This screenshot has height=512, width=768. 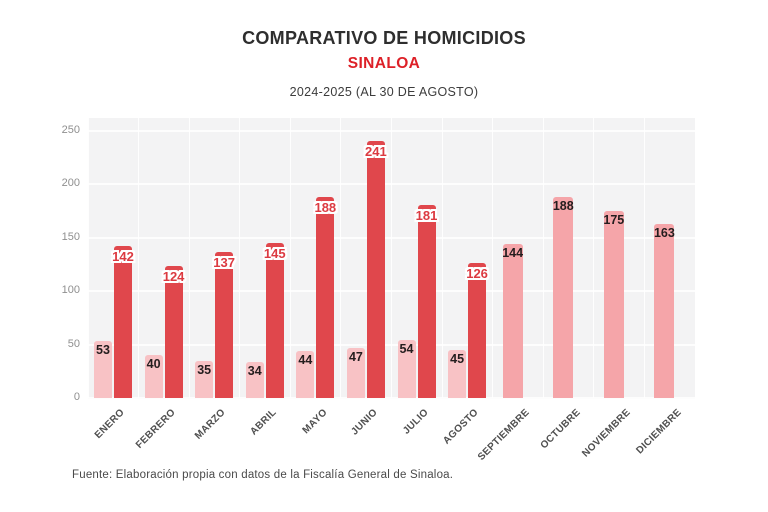 I want to click on x-axis-label: MAYO, so click(x=315, y=422).